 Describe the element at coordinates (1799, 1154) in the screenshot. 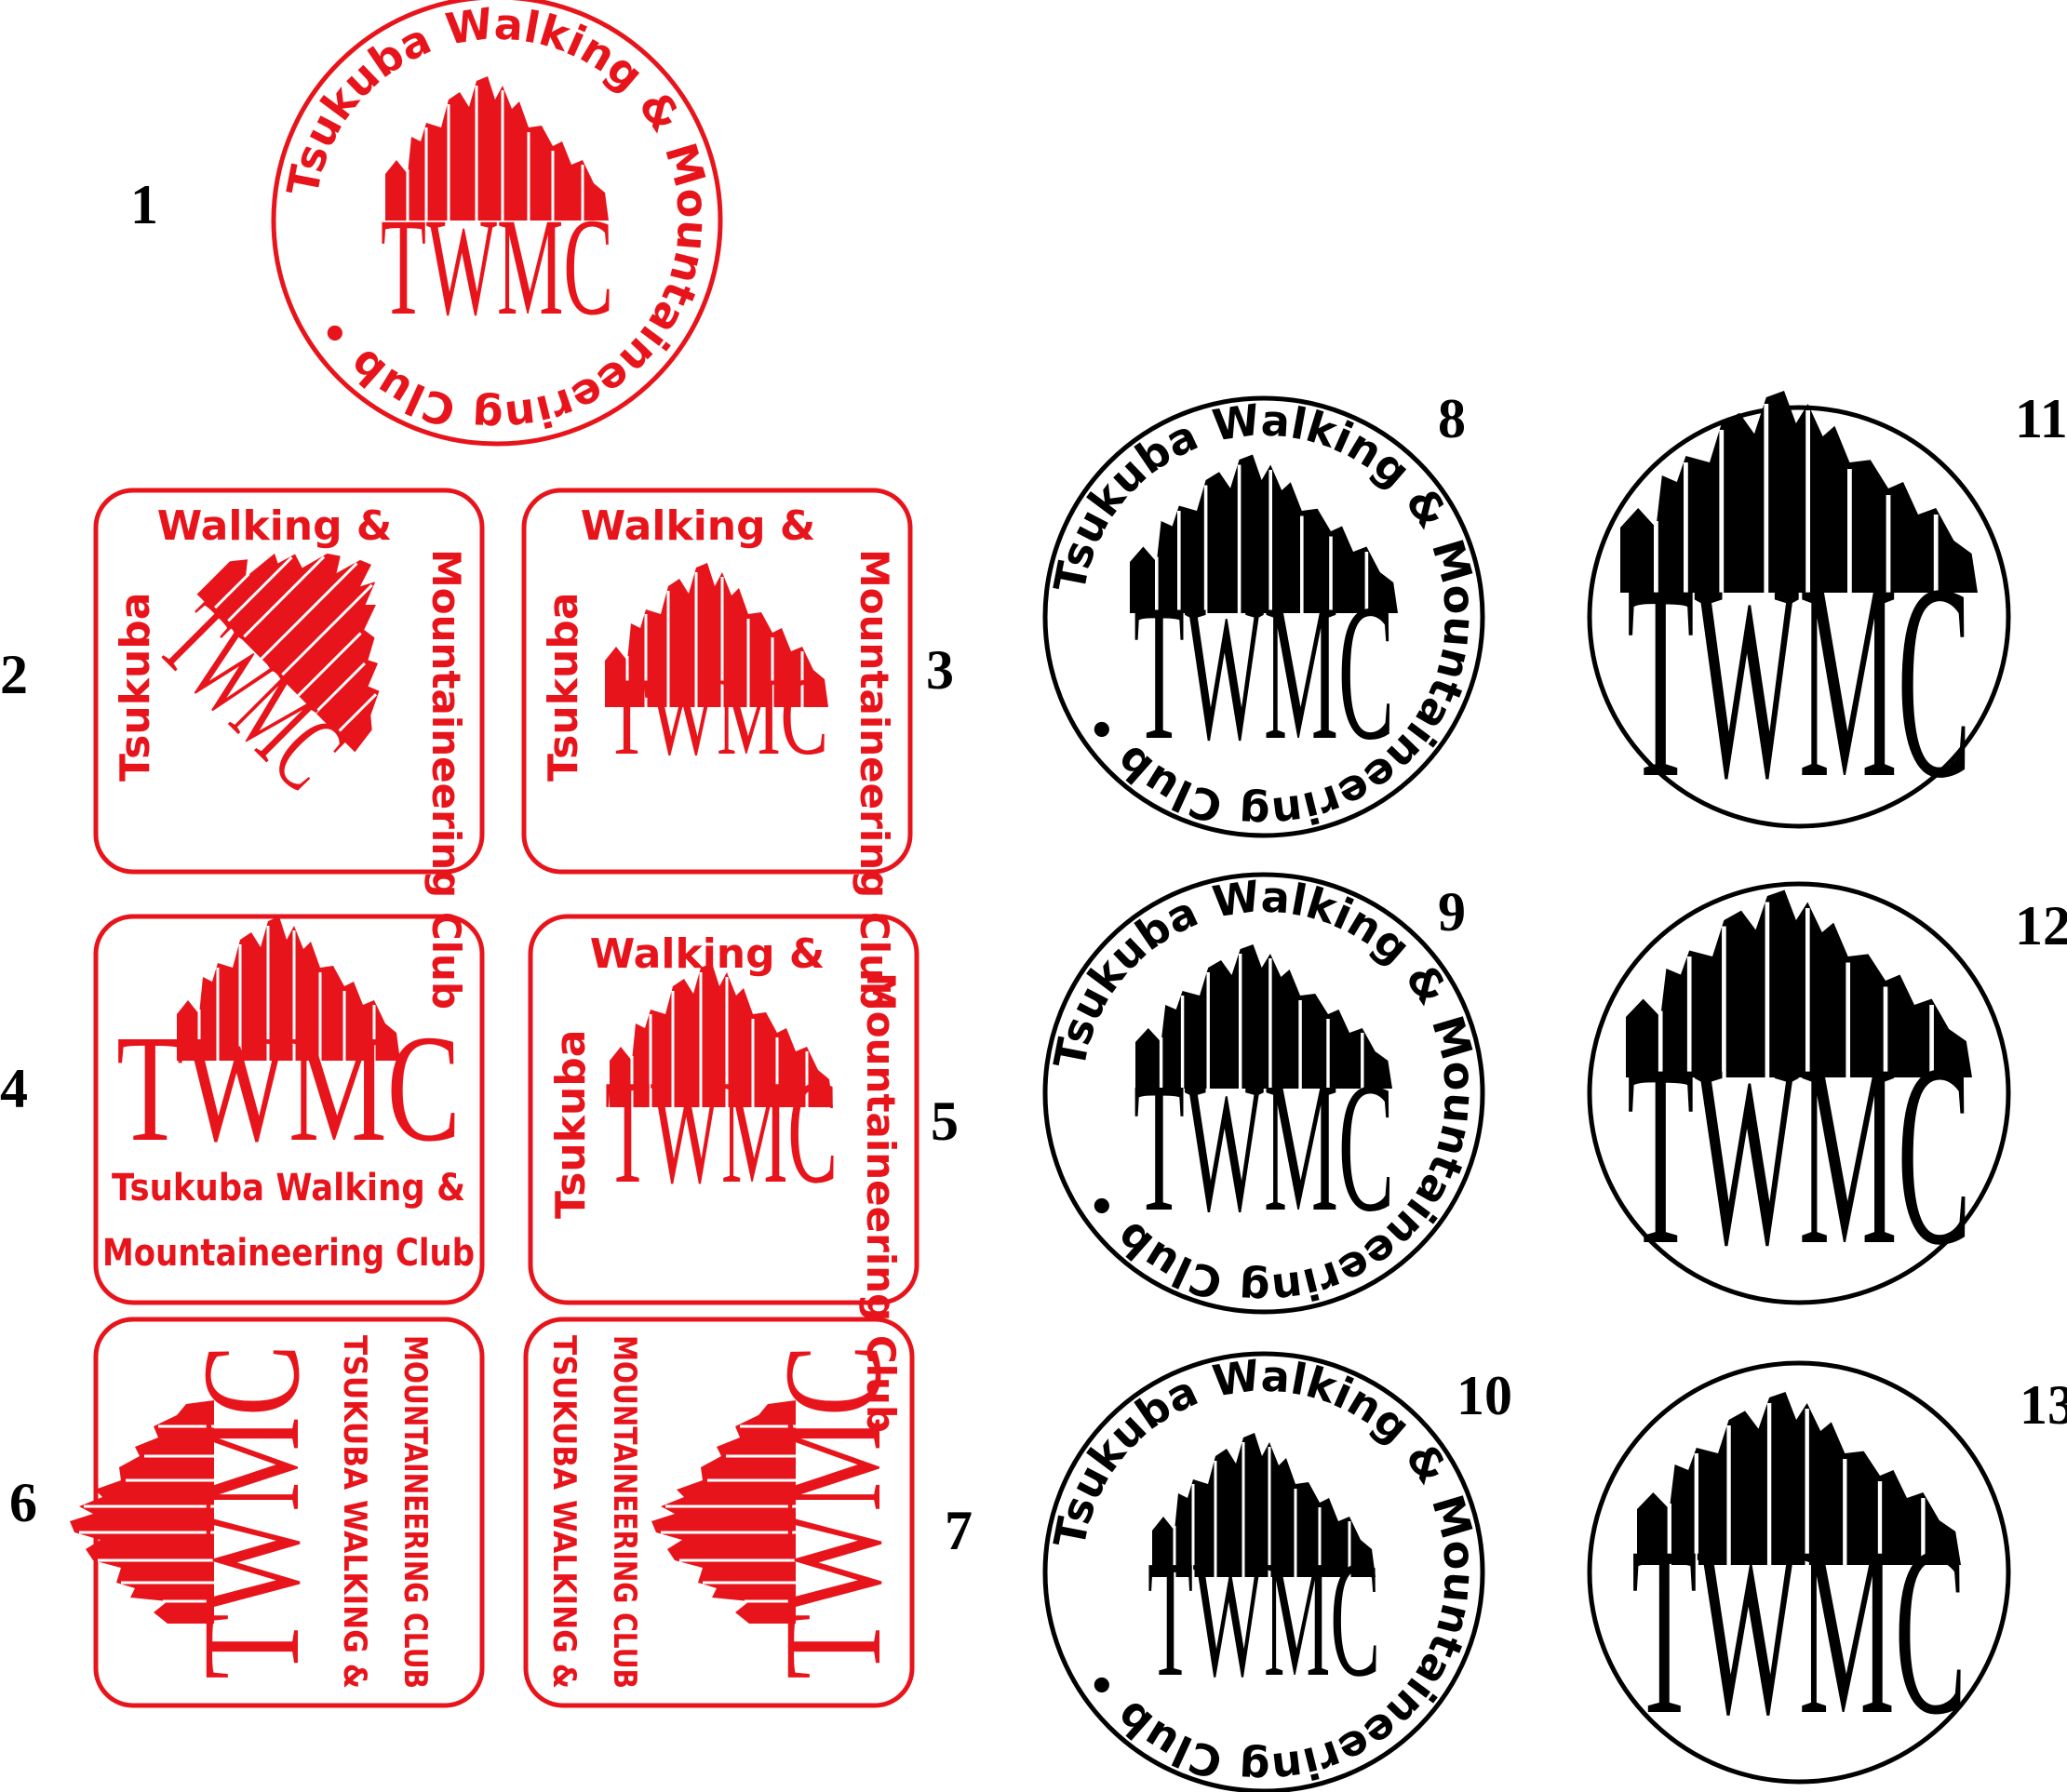

I see `logo-12-twmc: TWMC` at that location.